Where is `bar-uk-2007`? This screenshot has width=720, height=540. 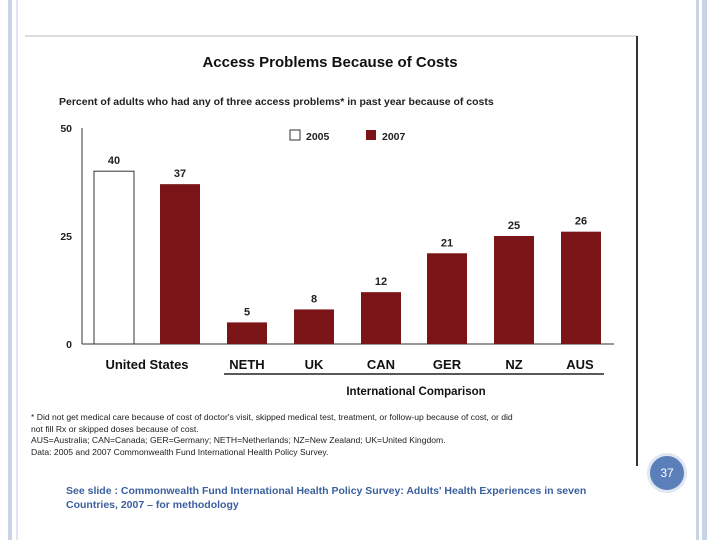 bar-uk-2007 is located at coordinates (314, 326).